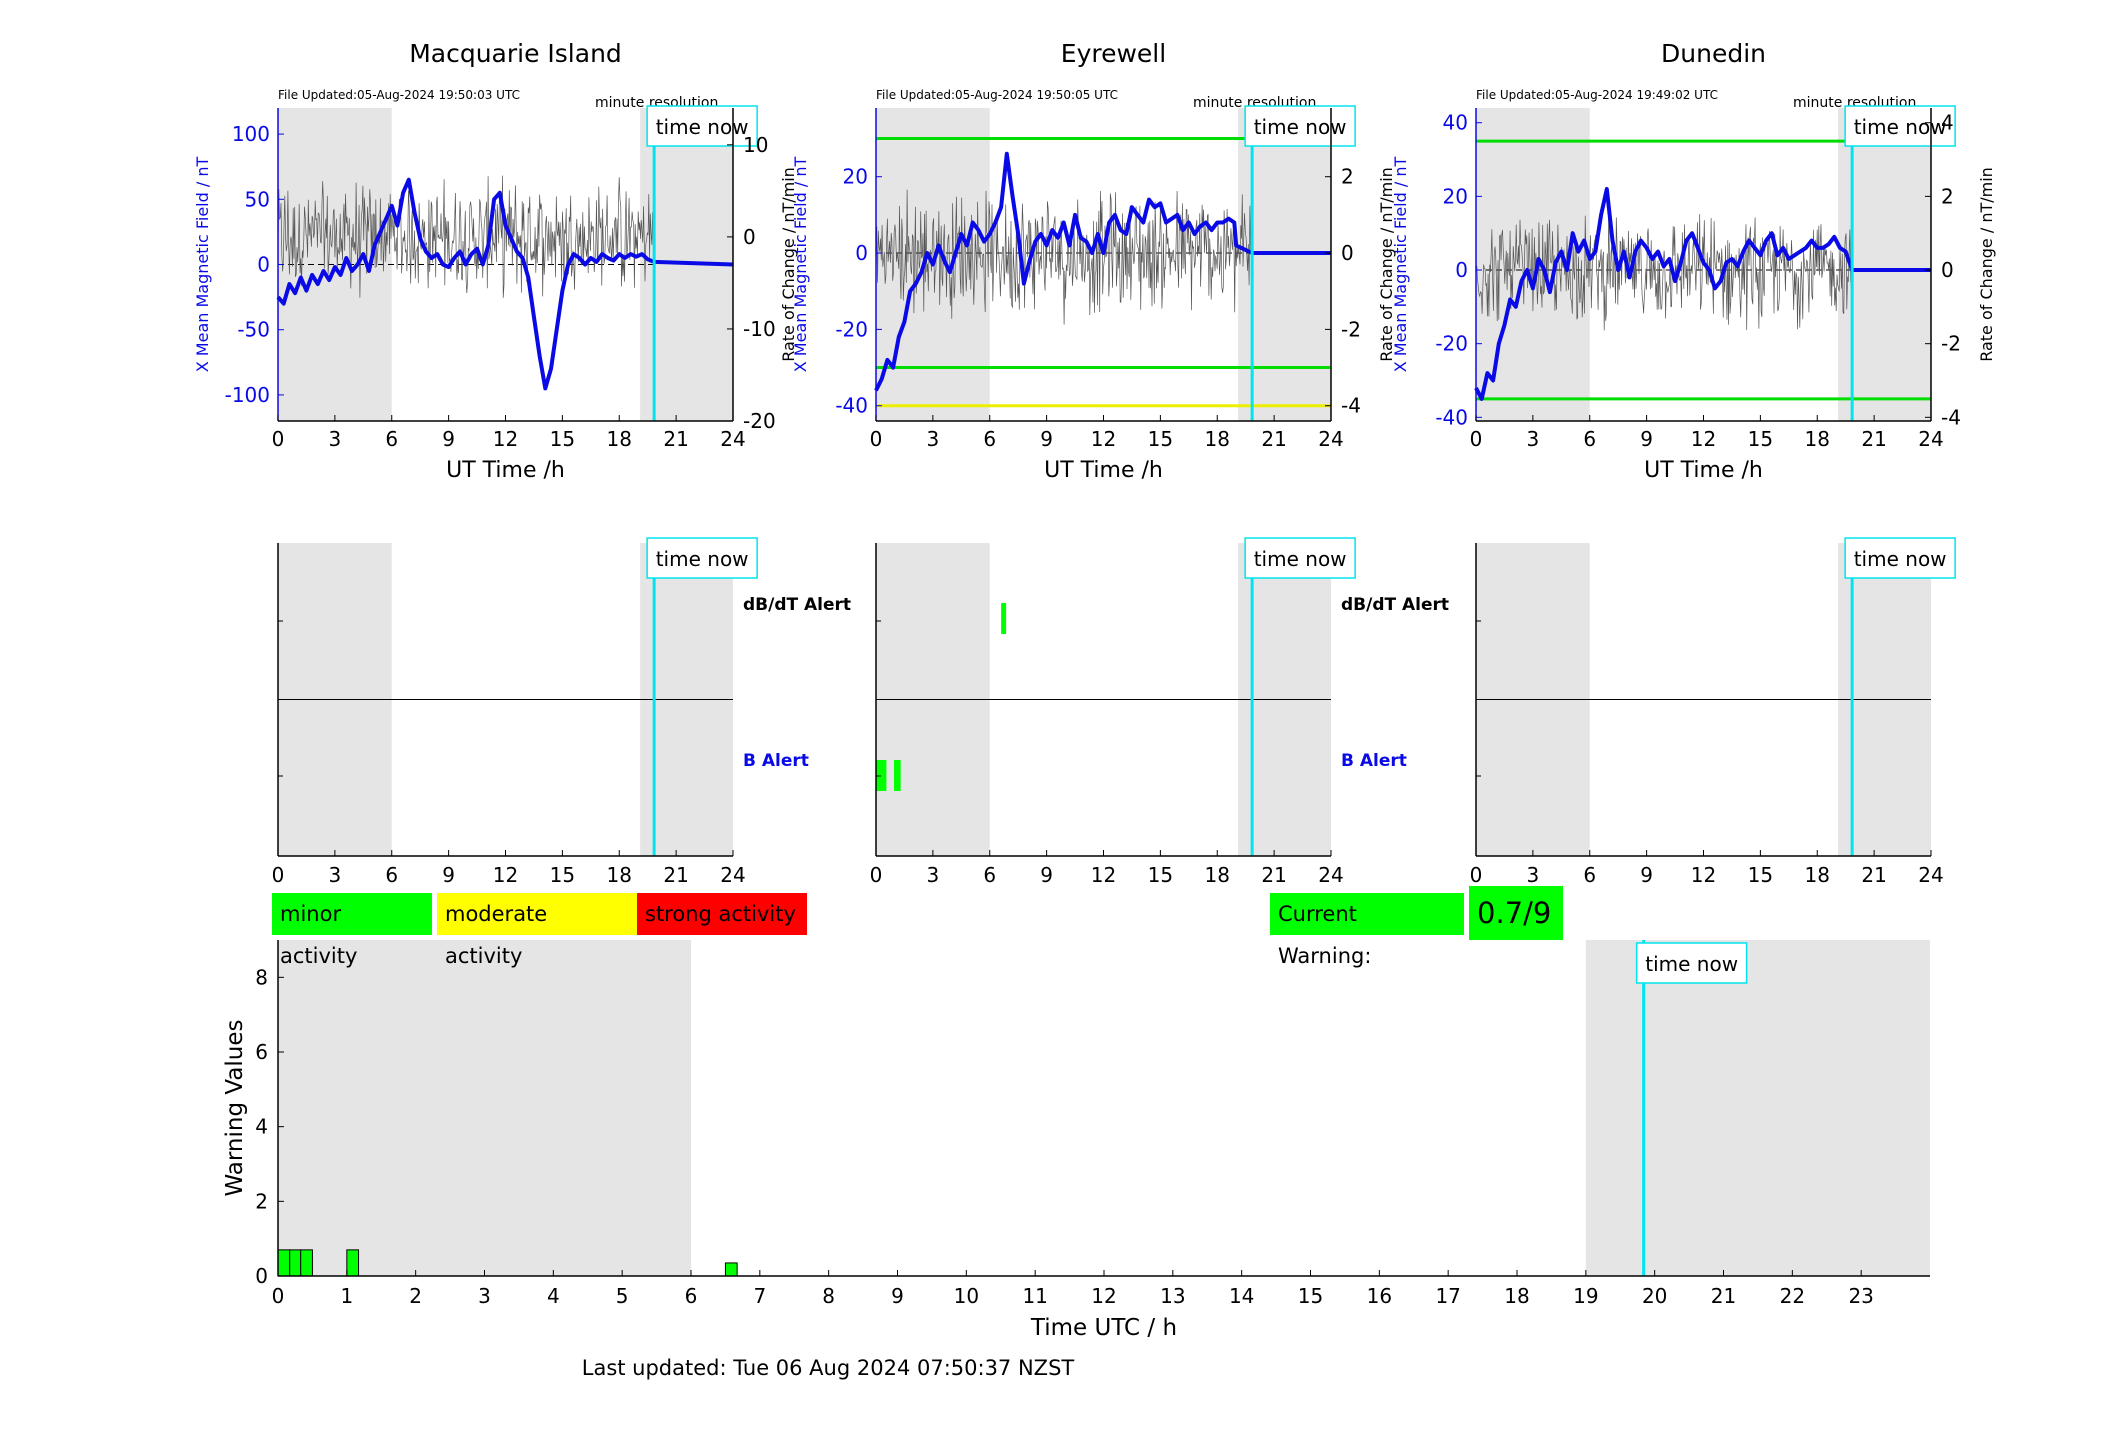 Image resolution: width=2117 pixels, height=1437 pixels. What do you see at coordinates (1172, 1296) in the screenshot?
I see `x-tick-label: 13` at bounding box center [1172, 1296].